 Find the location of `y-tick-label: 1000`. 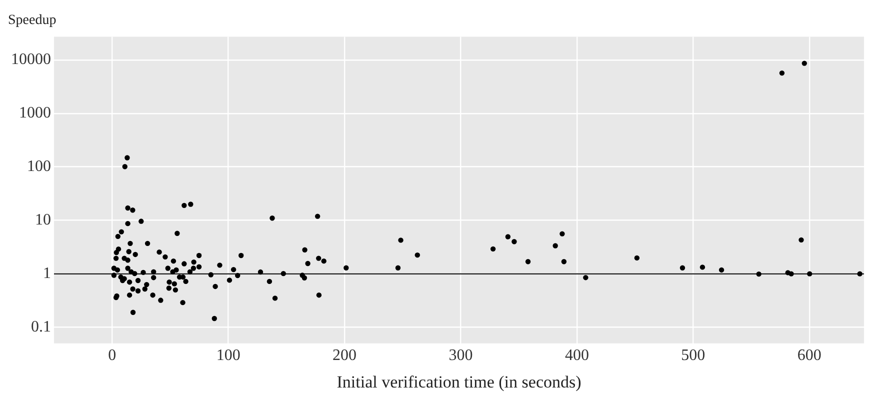

y-tick-label: 1000 is located at coordinates (35, 113).